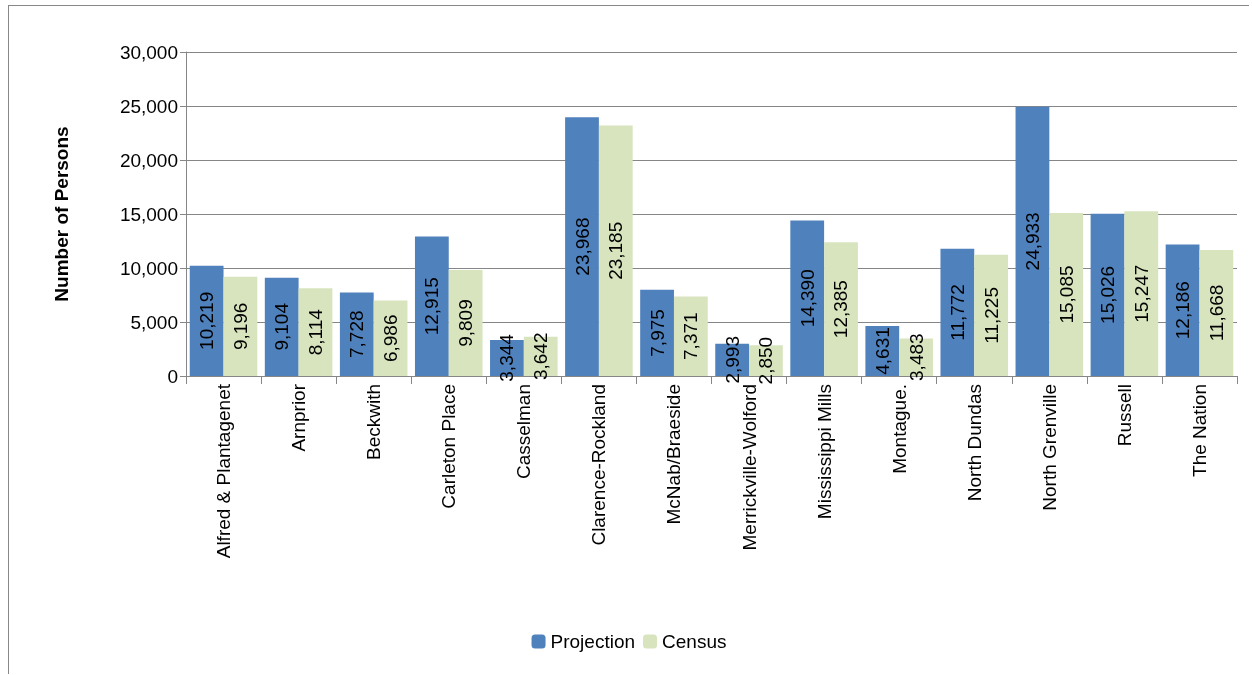 This screenshot has width=1252, height=675. Describe the element at coordinates (374, 422) in the screenshot. I see `x-tick-label: Beckwith` at that location.